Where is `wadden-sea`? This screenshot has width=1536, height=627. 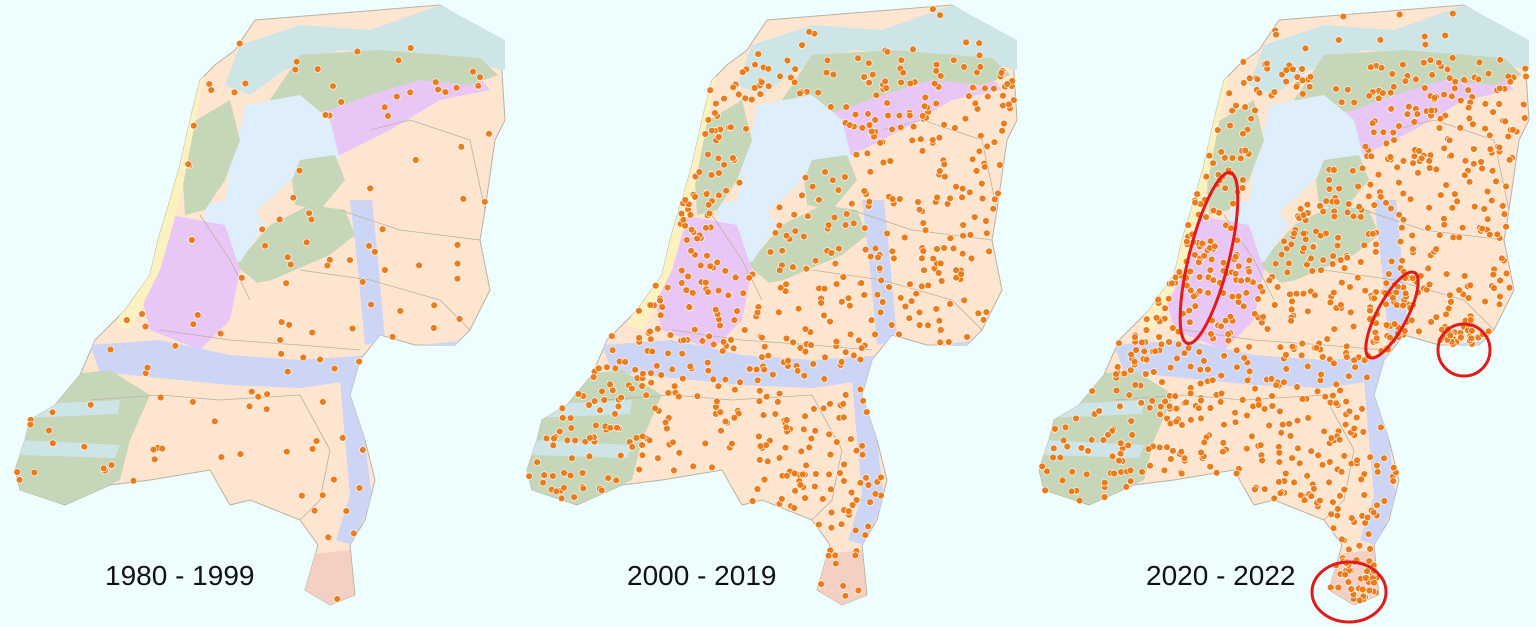
wadden-sea is located at coordinates (877, 50).